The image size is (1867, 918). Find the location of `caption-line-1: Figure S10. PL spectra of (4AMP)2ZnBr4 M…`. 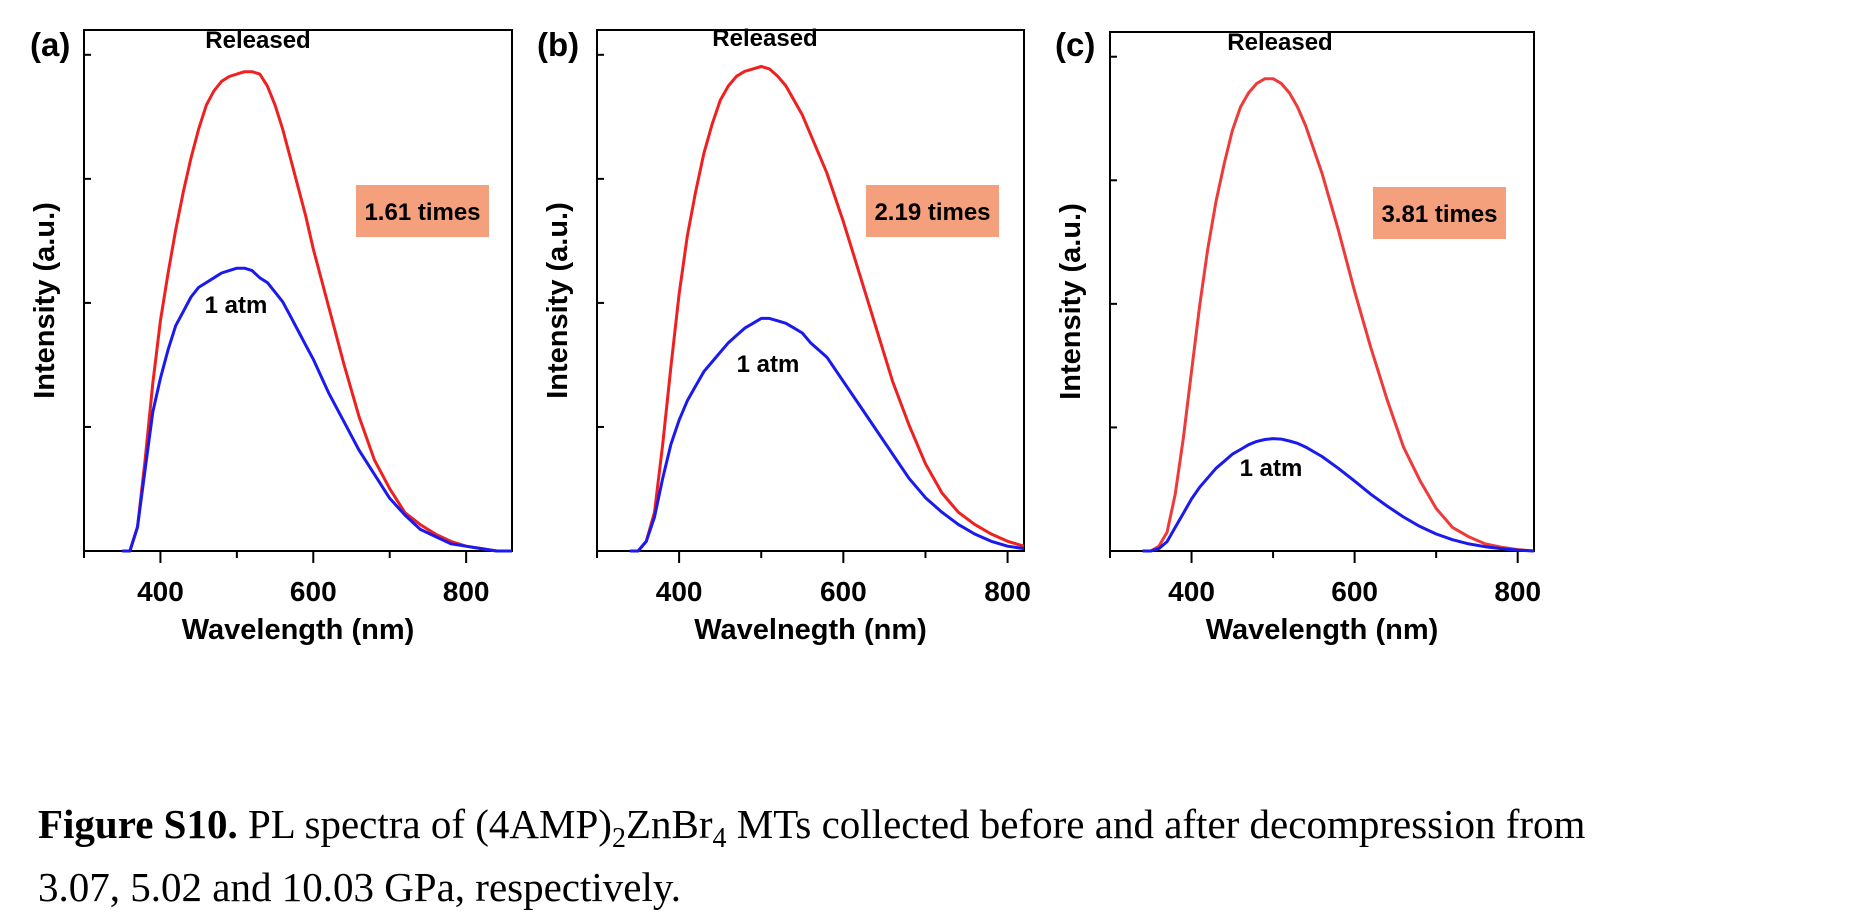

caption-line-1: Figure S10. PL spectra of (4AMP)2ZnBr4 M… is located at coordinates (948, 831).